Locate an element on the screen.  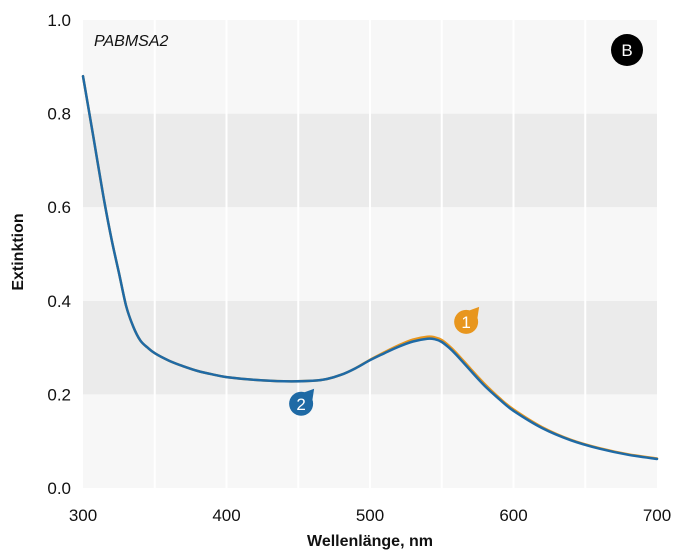
panel-badge: B is located at coordinates (627, 50).